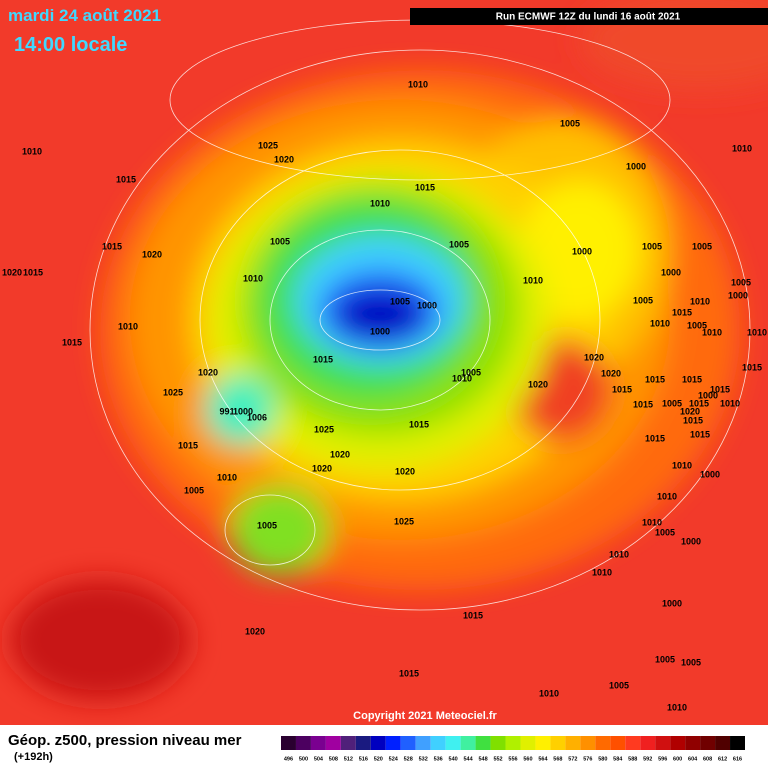  I want to click on colorbar-label: 496, so click(288, 759).